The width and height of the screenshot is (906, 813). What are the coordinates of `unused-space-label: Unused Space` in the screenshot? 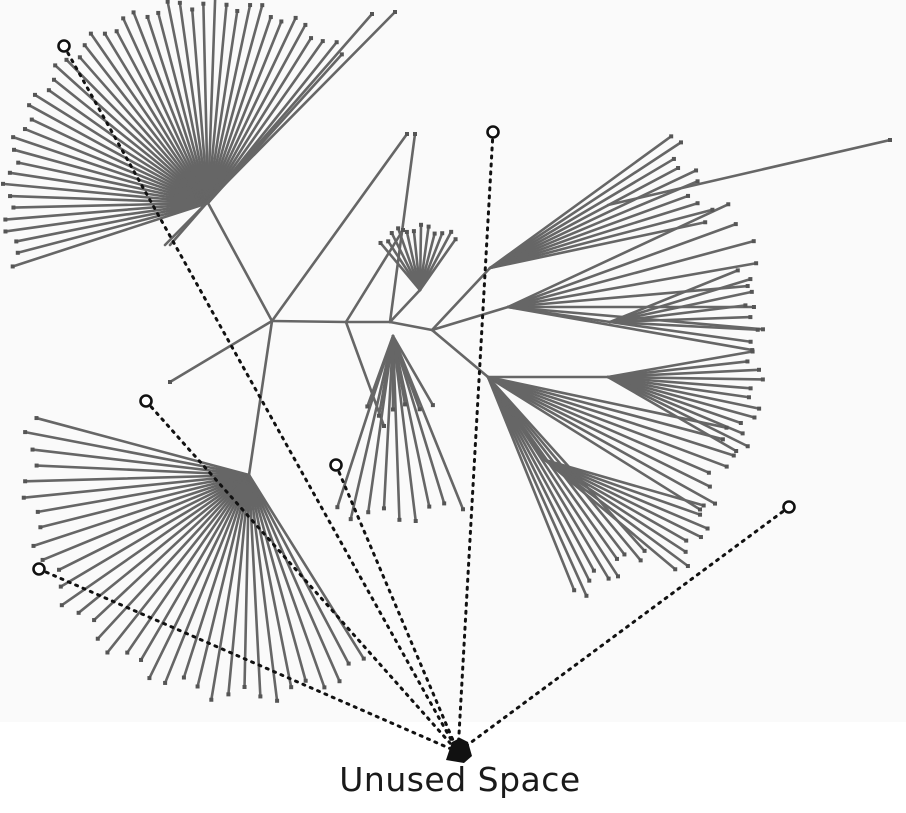 It's located at (460, 779).